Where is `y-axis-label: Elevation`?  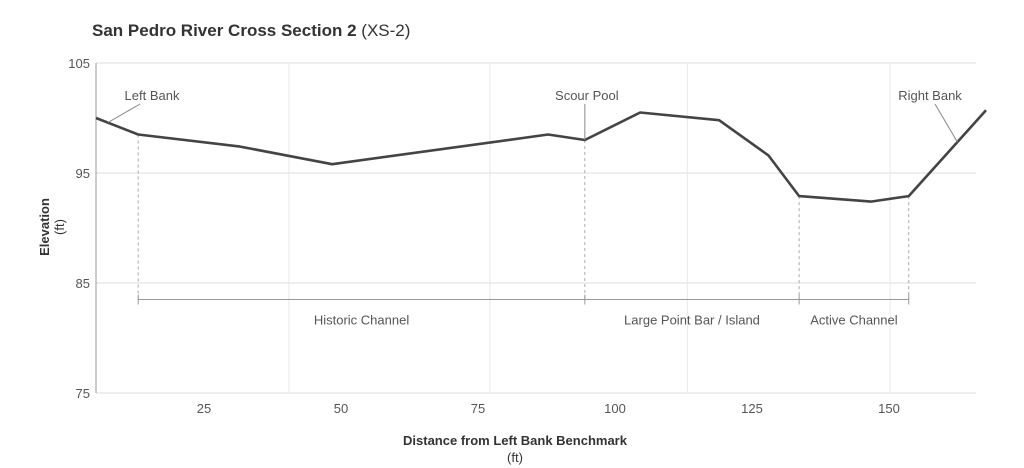 y-axis-label: Elevation is located at coordinates (44, 227).